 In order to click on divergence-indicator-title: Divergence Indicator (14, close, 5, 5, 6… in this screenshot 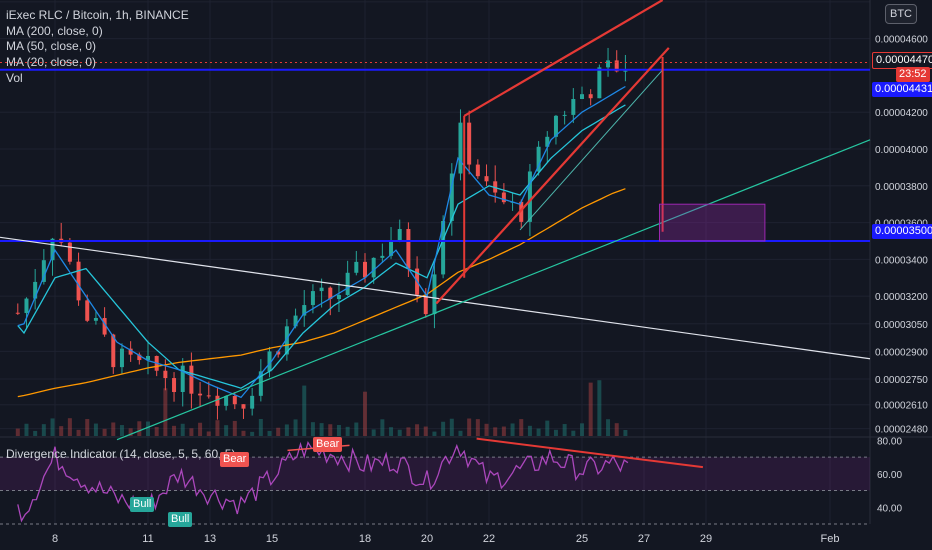, I will do `click(121, 454)`.